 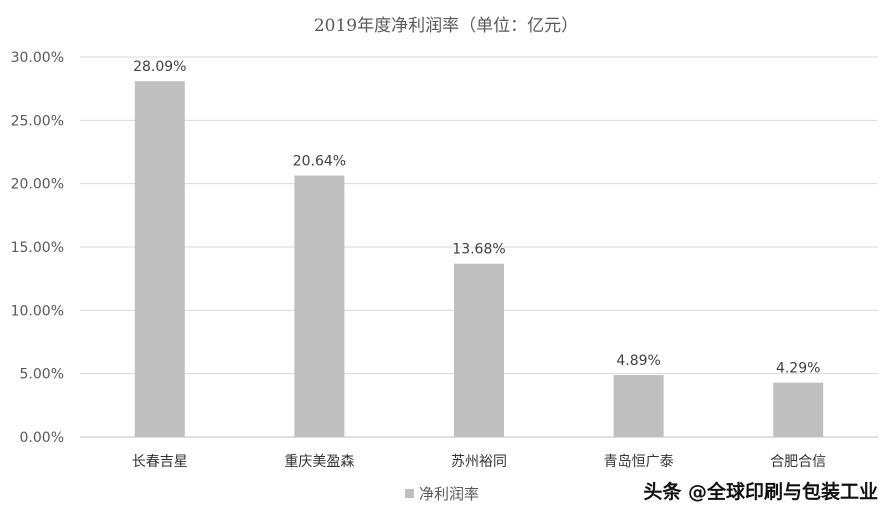 What do you see at coordinates (478, 250) in the screenshot?
I see `data-label: 13.68%` at bounding box center [478, 250].